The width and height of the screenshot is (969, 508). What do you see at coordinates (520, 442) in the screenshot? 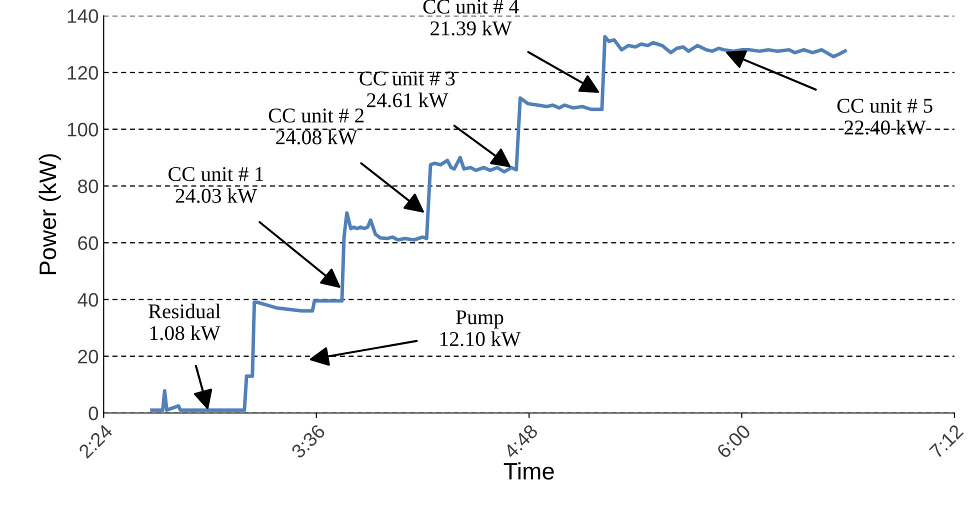
I see `x-tick-label: 4:48` at bounding box center [520, 442].